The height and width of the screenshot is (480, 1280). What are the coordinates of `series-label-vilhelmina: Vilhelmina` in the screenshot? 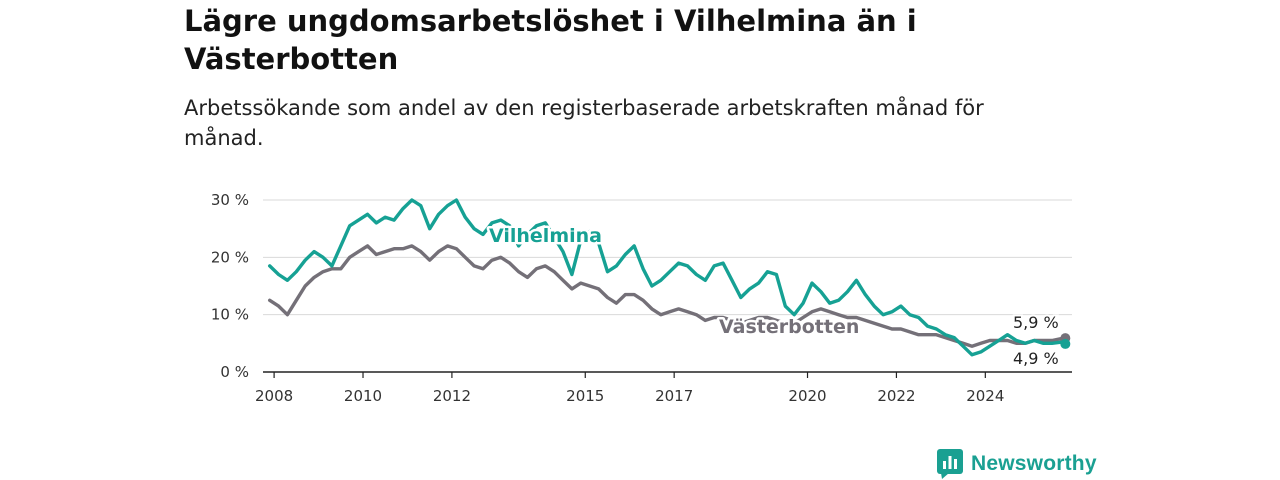 It's located at (545, 236).